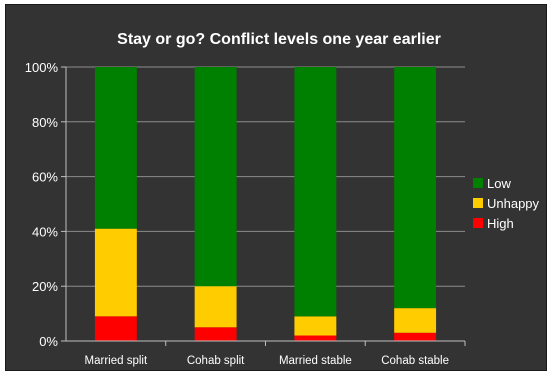 Image resolution: width=555 pixels, height=376 pixels. What do you see at coordinates (116, 361) in the screenshot?
I see `x-tick-label: Married split` at bounding box center [116, 361].